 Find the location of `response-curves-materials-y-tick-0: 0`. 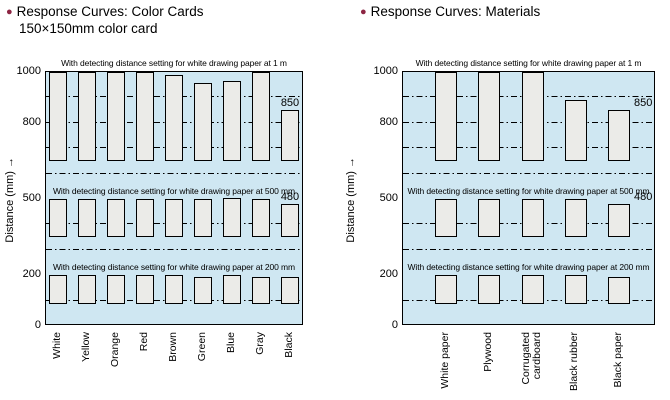

response-curves-materials-y-tick-0: 0 is located at coordinates (394, 325).